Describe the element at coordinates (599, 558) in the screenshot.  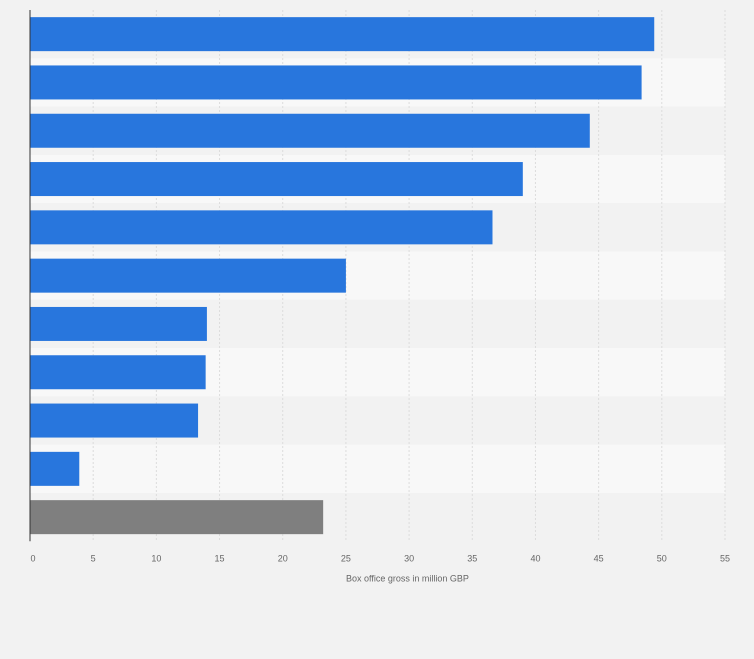
I see `x-tick-label: 45` at that location.